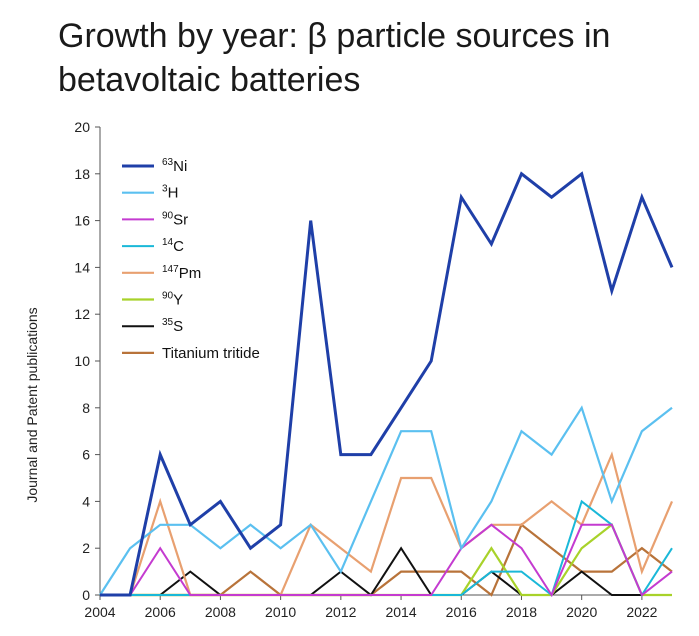 The height and width of the screenshot is (636, 699). Describe the element at coordinates (86, 501) in the screenshot. I see `y-tick-label: 4` at that location.